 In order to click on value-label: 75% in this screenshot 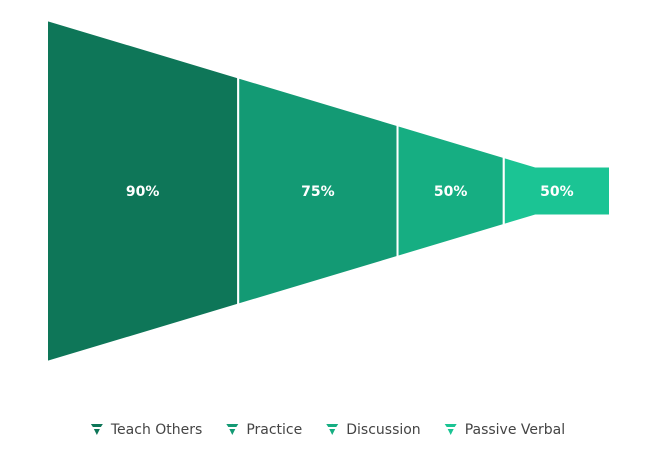, I will do `click(318, 192)`.